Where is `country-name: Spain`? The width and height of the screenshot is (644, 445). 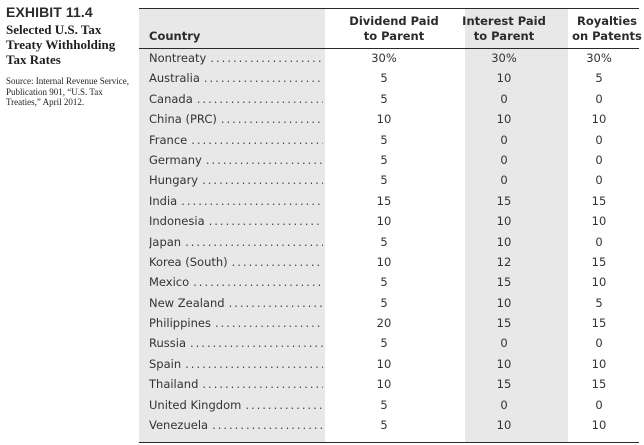 country-name: Spain is located at coordinates (165, 363).